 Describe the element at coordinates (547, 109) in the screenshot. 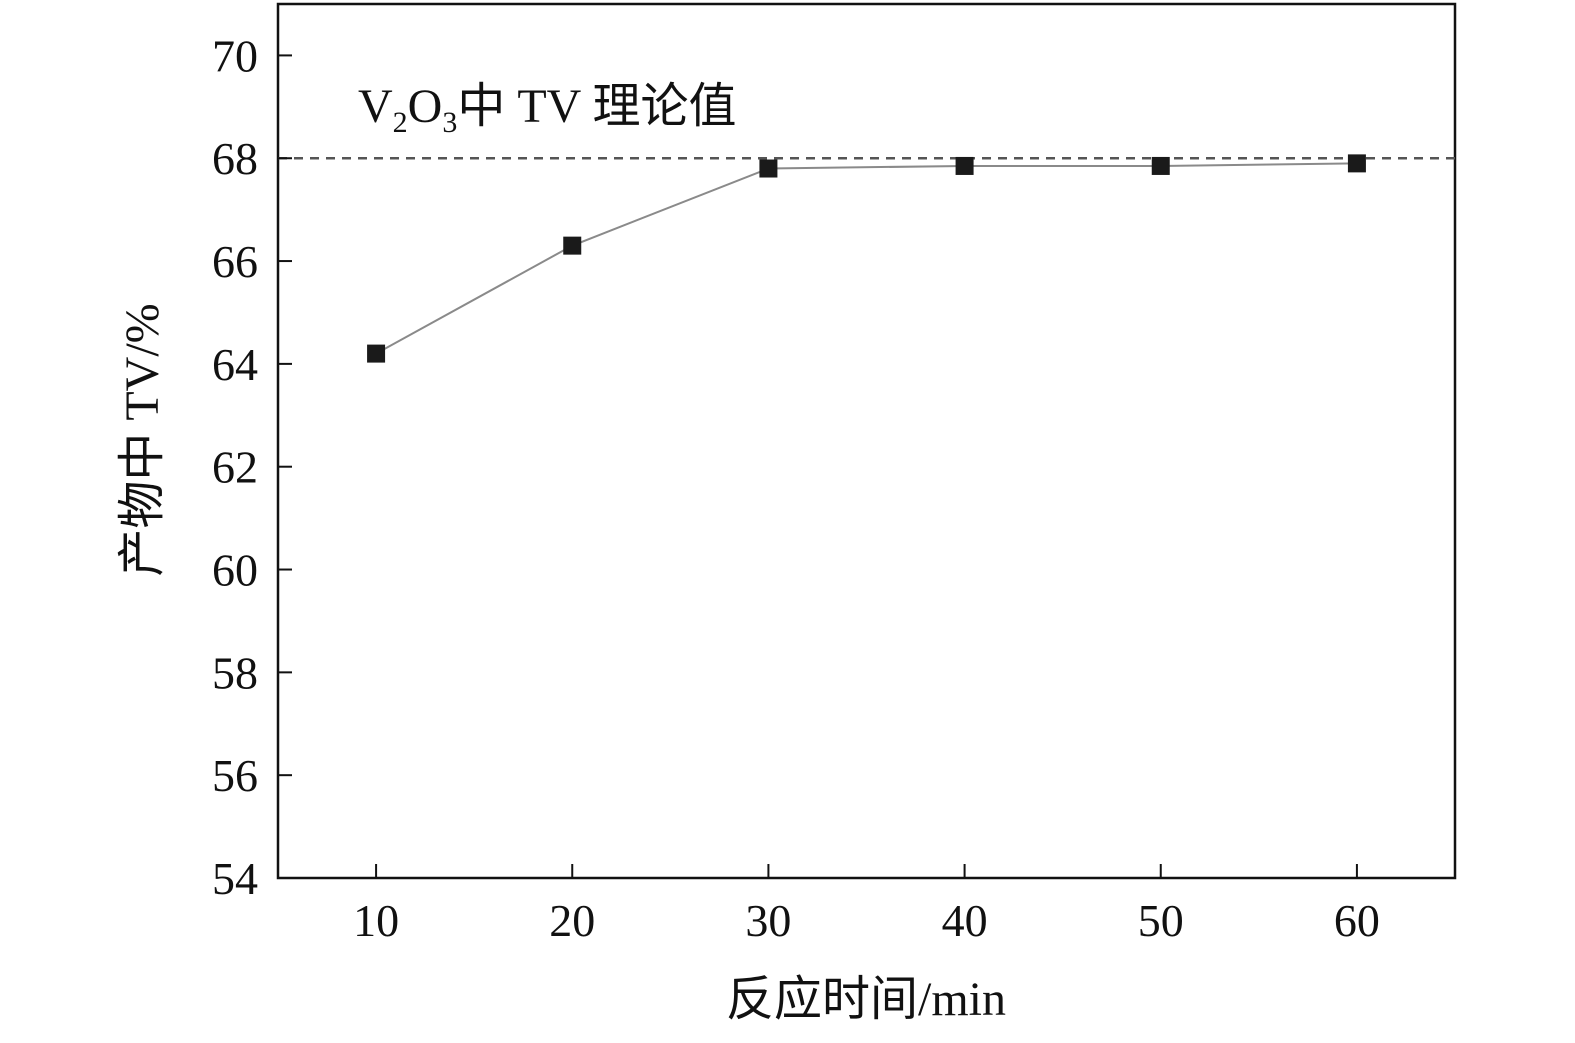

I see `theoretical-value-annotation: V2O3中 TV 理论值` at that location.